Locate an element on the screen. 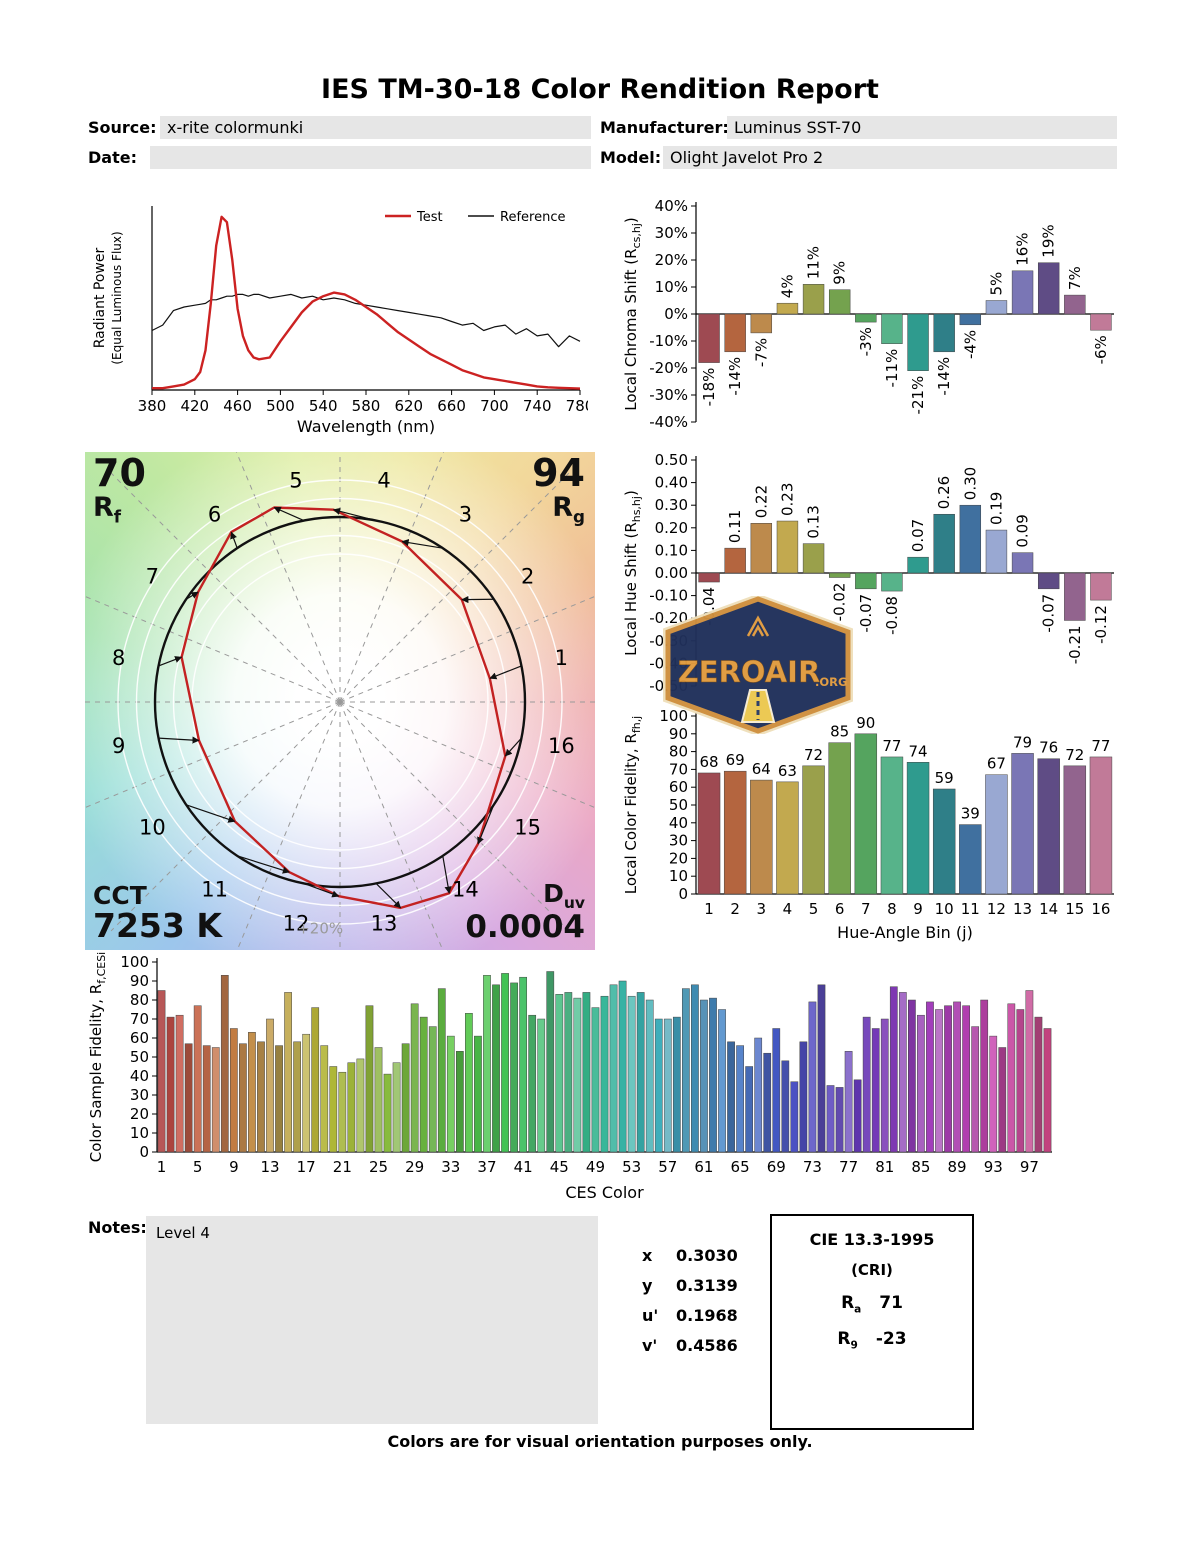  svg-text: 64 is located at coordinates (761, 769).